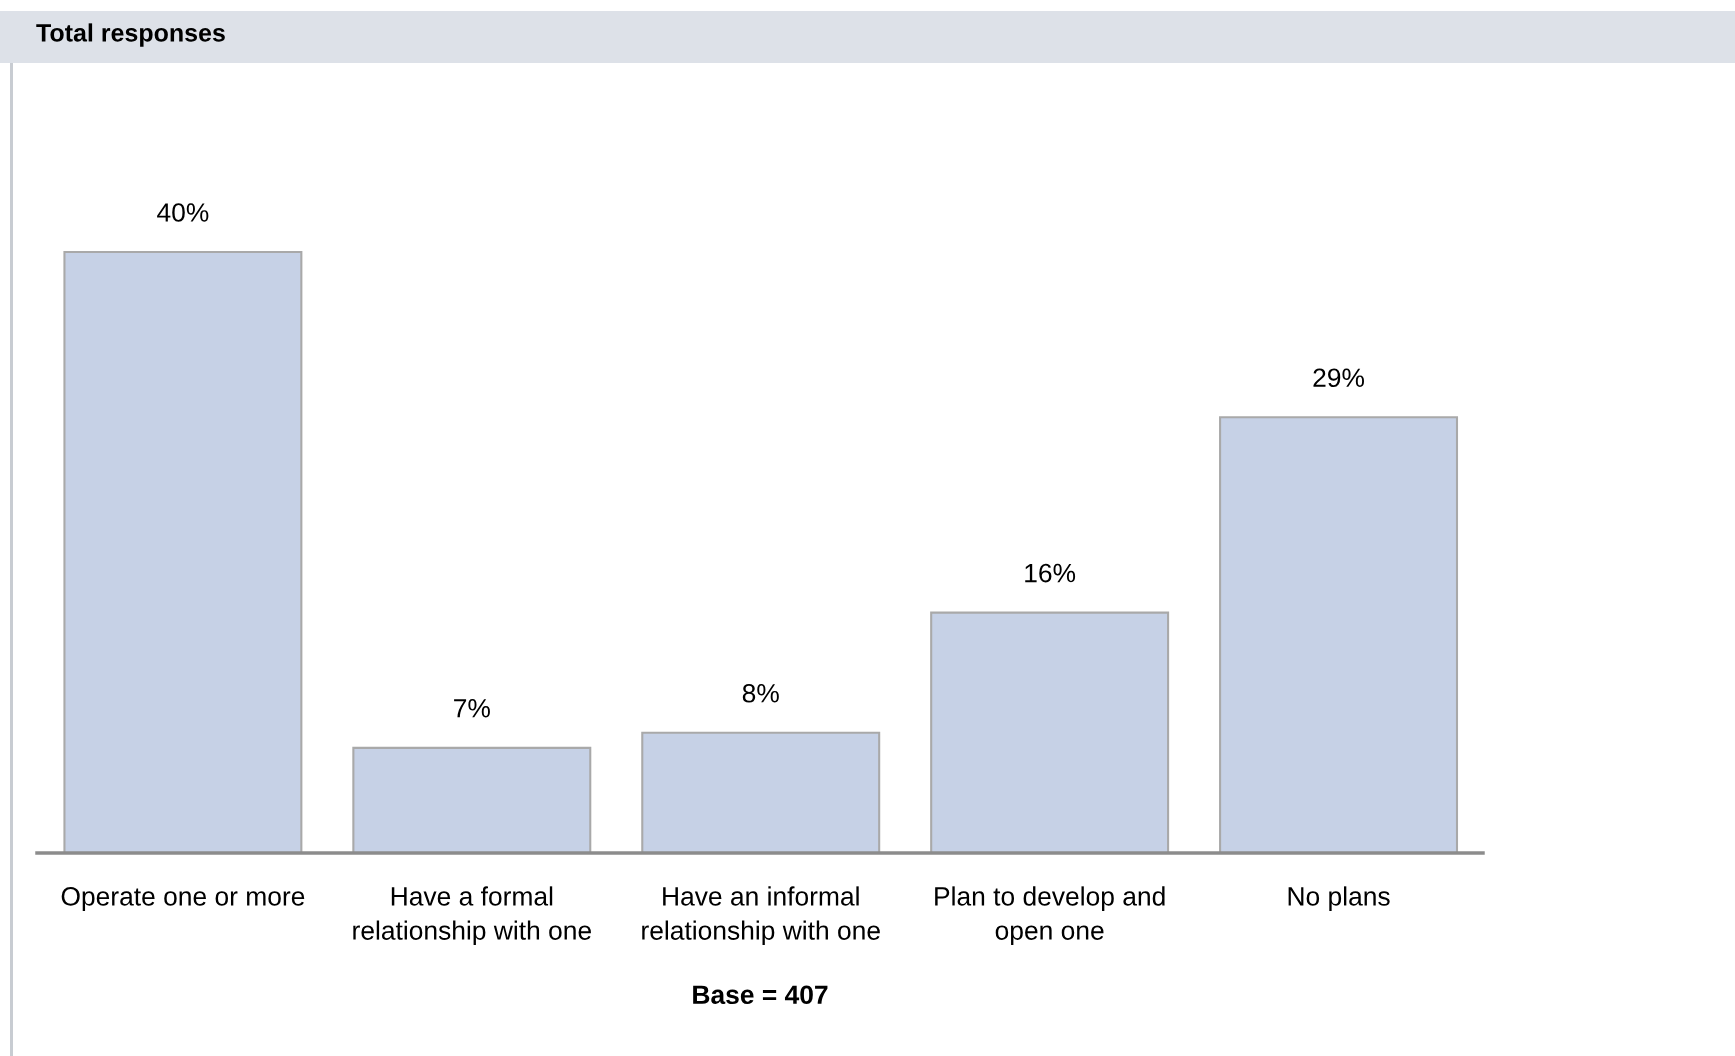  Describe the element at coordinates (130, 35) in the screenshot. I see `chart-title: Total responses` at that location.